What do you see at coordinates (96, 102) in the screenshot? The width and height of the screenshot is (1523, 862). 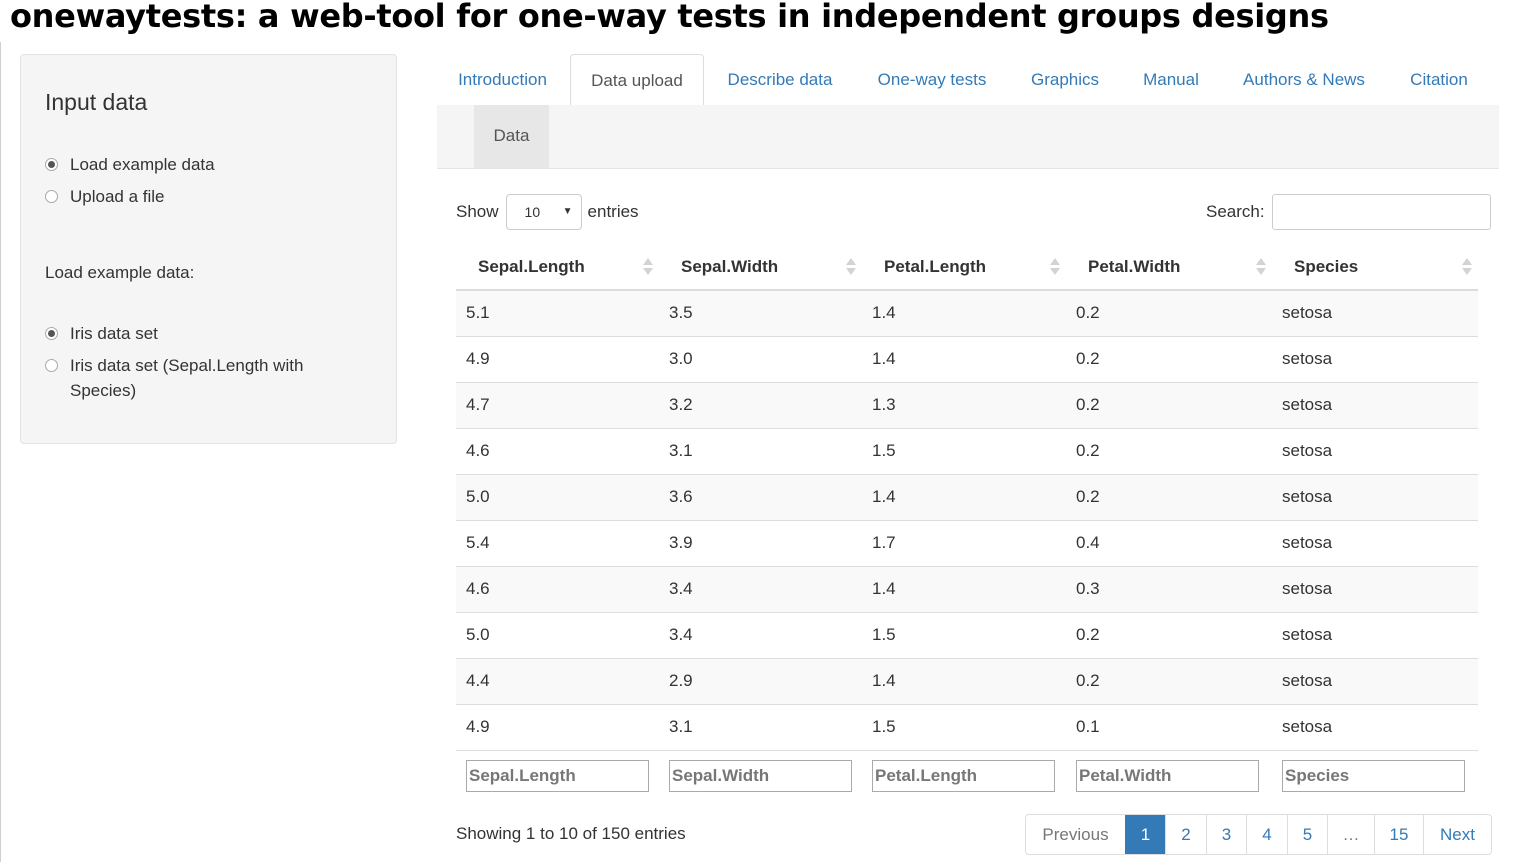 I see `input-panel-heading: Input data` at bounding box center [96, 102].